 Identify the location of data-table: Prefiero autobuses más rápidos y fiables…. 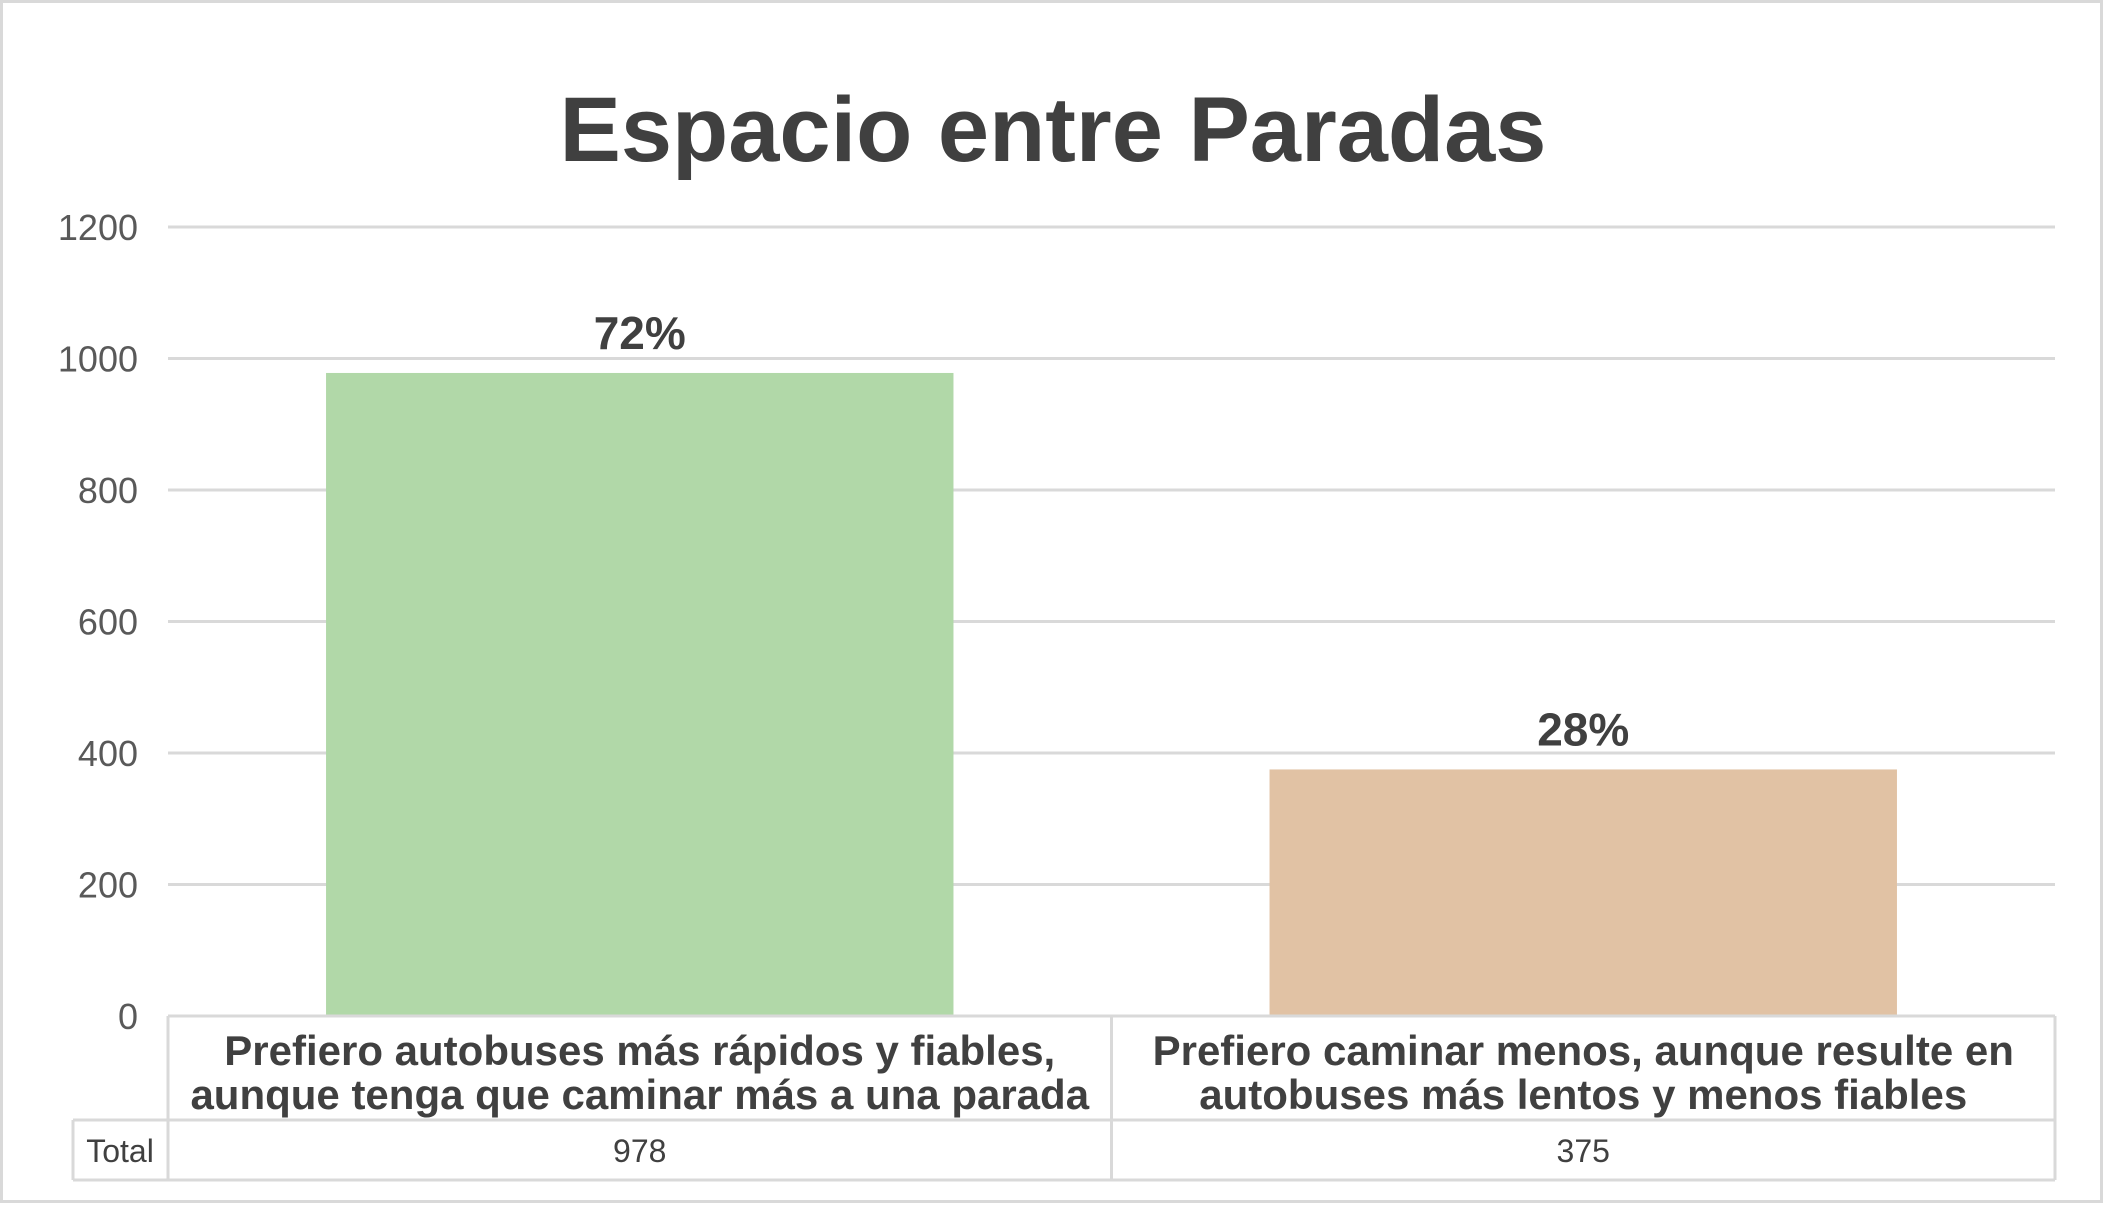
(1064, 1098).